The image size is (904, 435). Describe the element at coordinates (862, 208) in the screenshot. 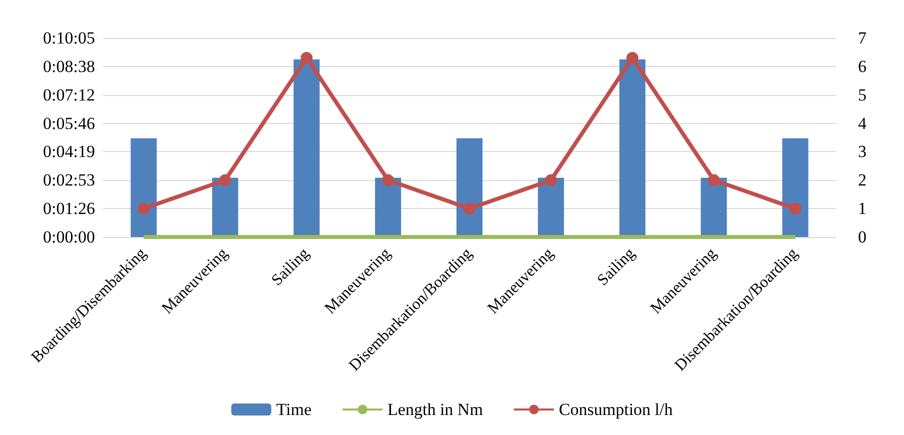

I see `y2-tick-label: 1` at that location.